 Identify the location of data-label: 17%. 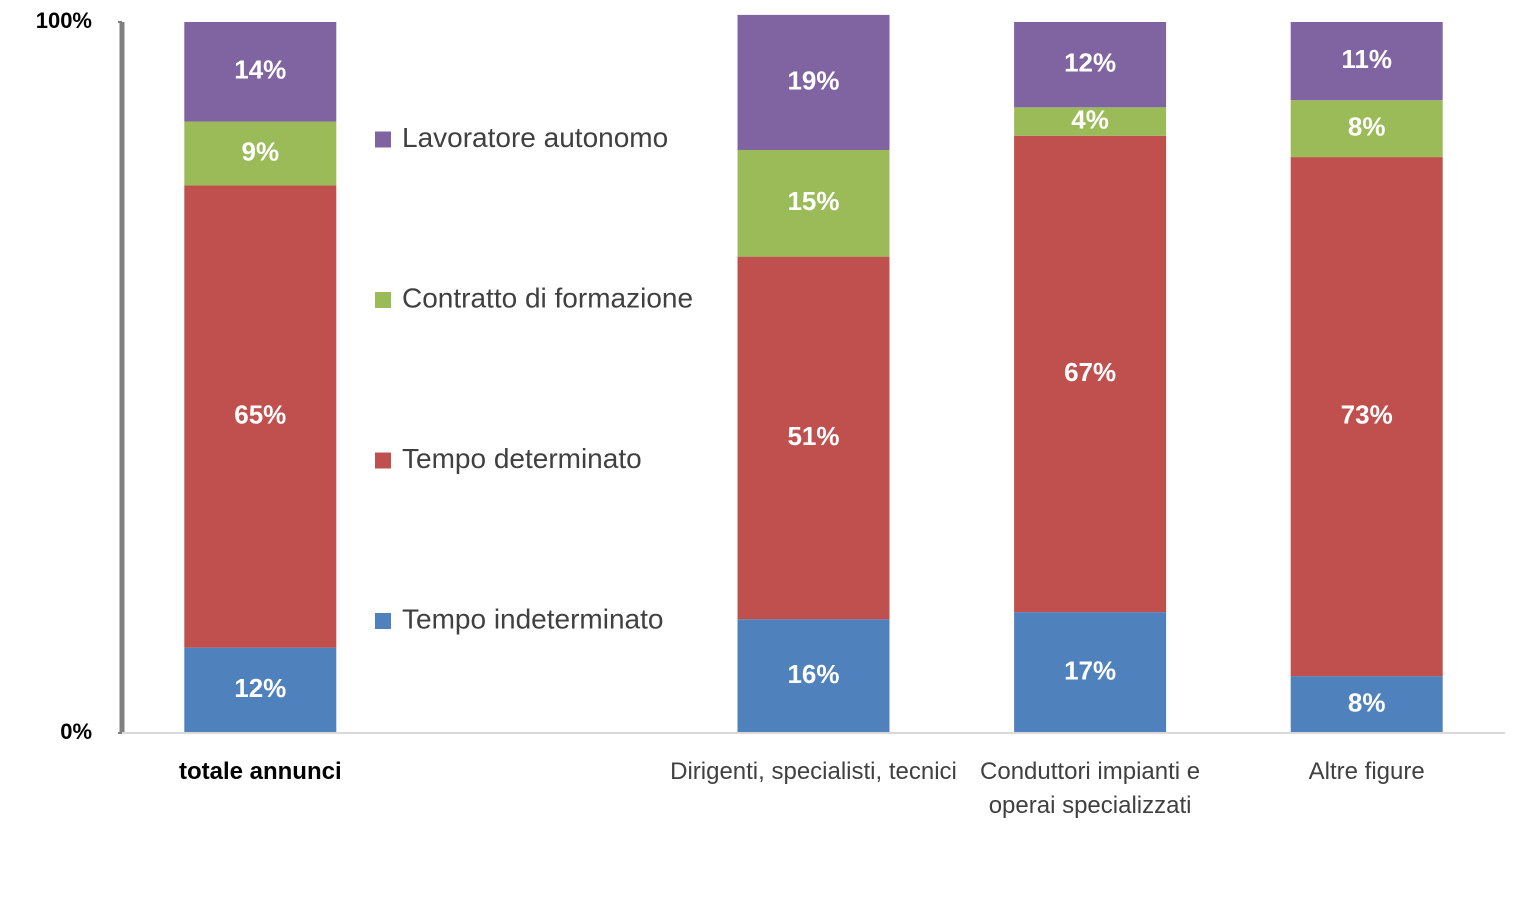
(1090, 670).